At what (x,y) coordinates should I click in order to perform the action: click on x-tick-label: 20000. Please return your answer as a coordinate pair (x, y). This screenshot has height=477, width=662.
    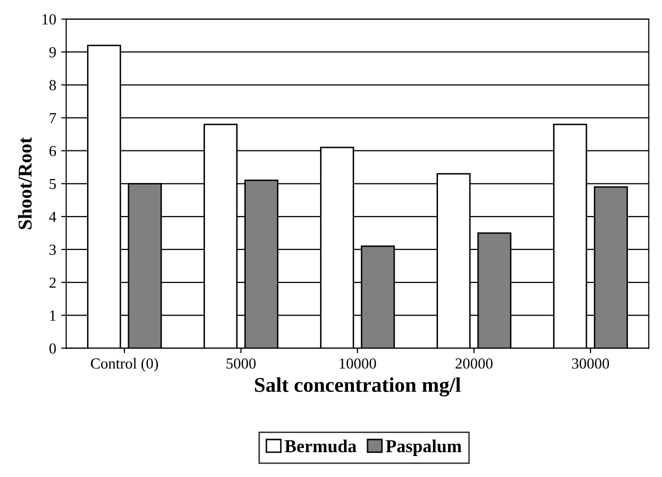
    Looking at the image, I should click on (474, 363).